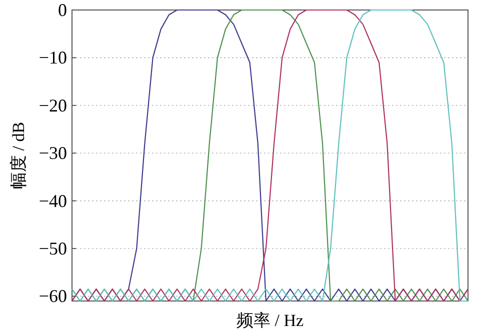  I want to click on y-tick-label: −10, so click(52, 58).